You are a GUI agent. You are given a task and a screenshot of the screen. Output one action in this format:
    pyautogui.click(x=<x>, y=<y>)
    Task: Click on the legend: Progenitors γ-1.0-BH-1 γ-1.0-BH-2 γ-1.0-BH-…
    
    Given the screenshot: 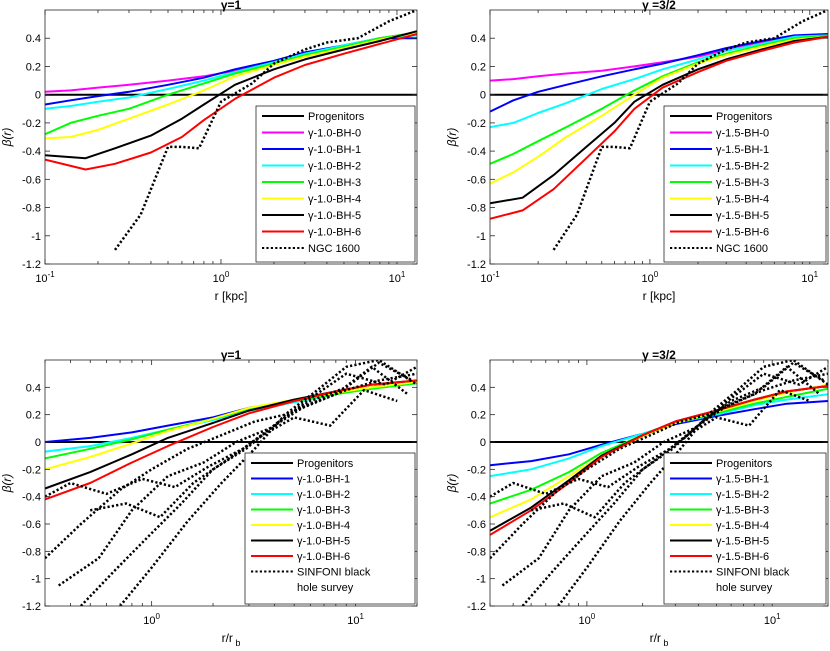 What is the action you would take?
    pyautogui.click(x=330, y=528)
    